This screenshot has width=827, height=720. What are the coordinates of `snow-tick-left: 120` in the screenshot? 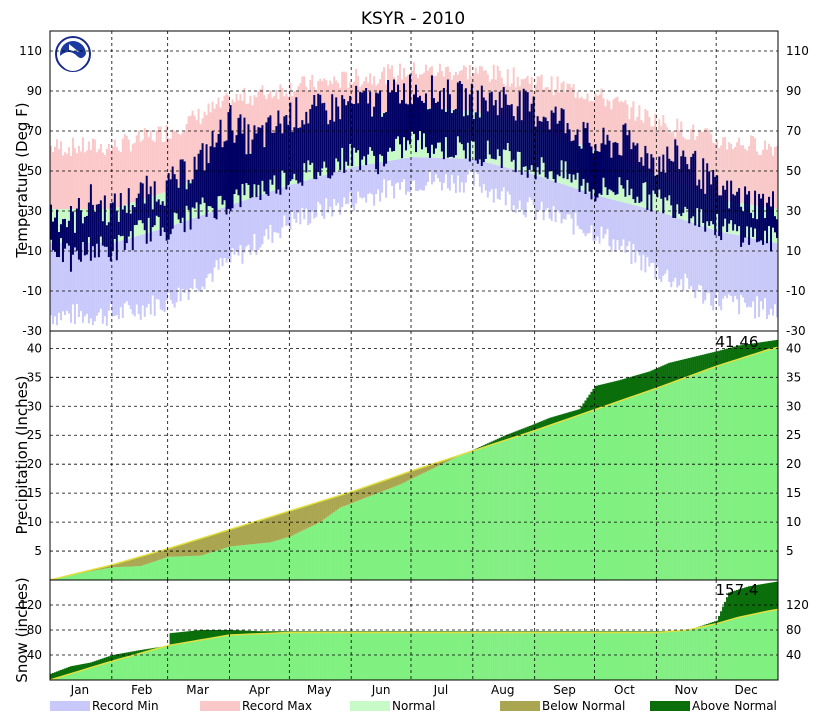 It's located at (30, 605).